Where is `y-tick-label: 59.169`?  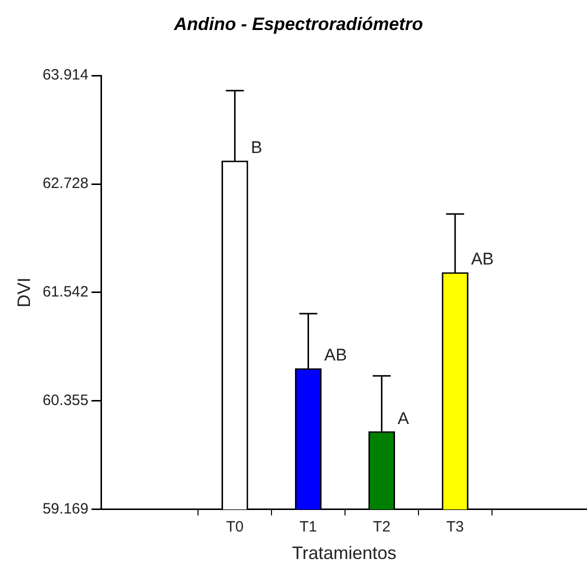 y-tick-label: 59.169 is located at coordinates (65, 509).